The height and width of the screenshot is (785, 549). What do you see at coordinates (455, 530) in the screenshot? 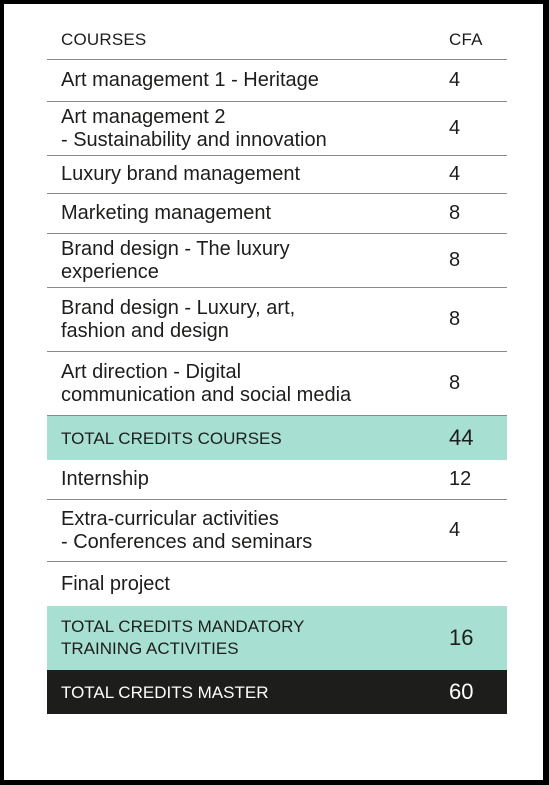
I see `activity-cfa: 4` at bounding box center [455, 530].